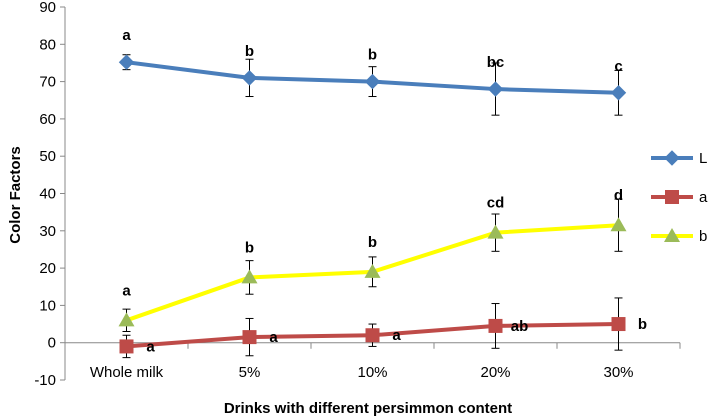 The height and width of the screenshot is (419, 709). What do you see at coordinates (15, 195) in the screenshot?
I see `y-axis-title: Color Factors` at bounding box center [15, 195].